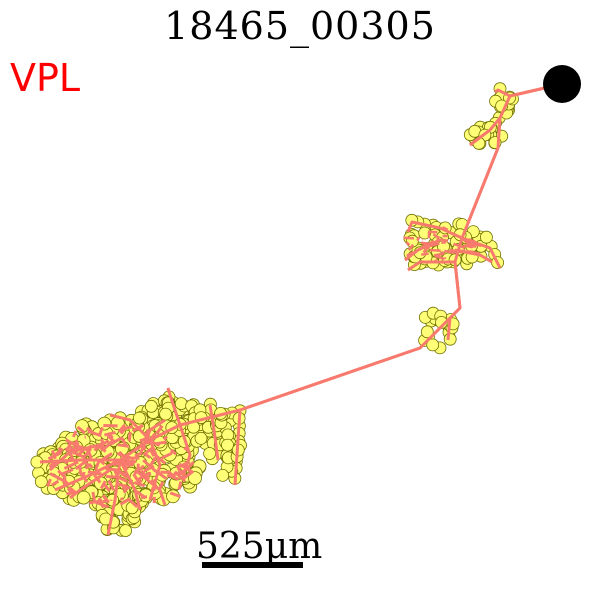 The image size is (600, 600). I want to click on scale-bar, so click(252, 565).